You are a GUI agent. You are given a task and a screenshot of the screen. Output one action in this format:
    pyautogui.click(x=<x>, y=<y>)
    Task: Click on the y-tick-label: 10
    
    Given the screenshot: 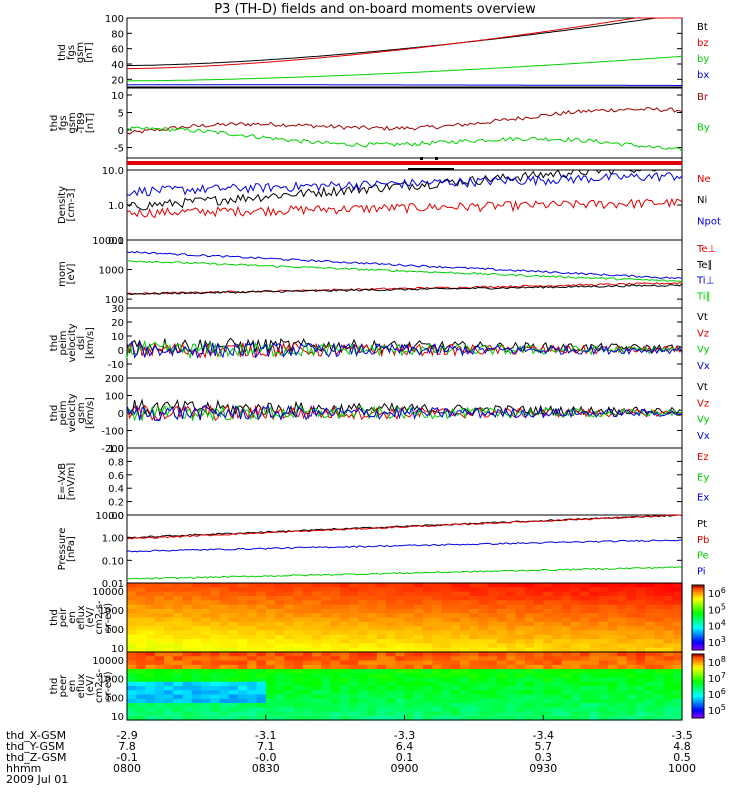 What is the action you would take?
    pyautogui.click(x=117, y=337)
    